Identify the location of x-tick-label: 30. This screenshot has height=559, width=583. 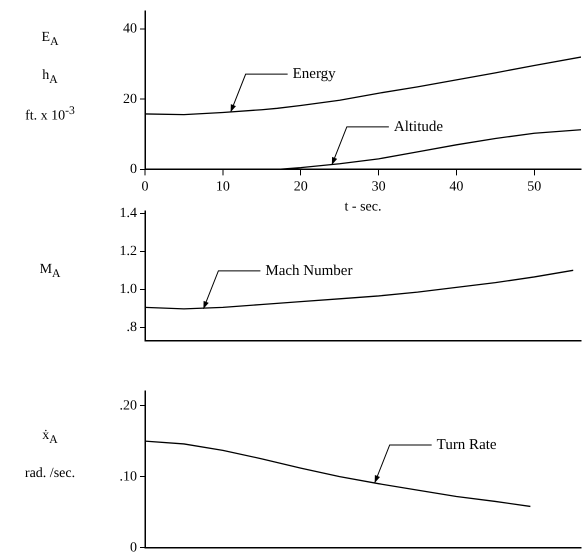
(379, 186).